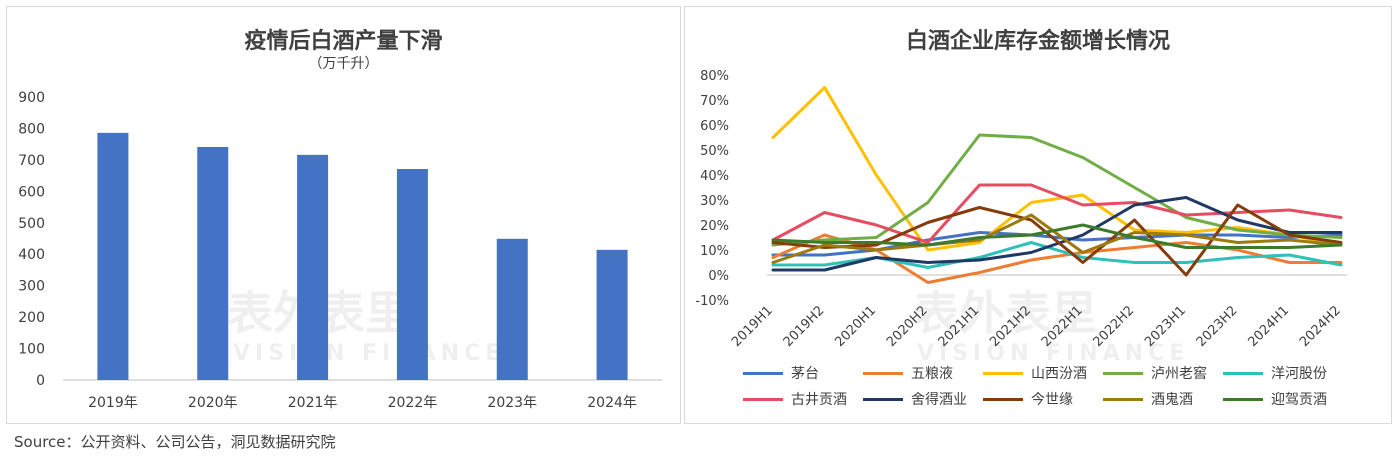  I want to click on y-tick-label: 500, so click(31, 224).